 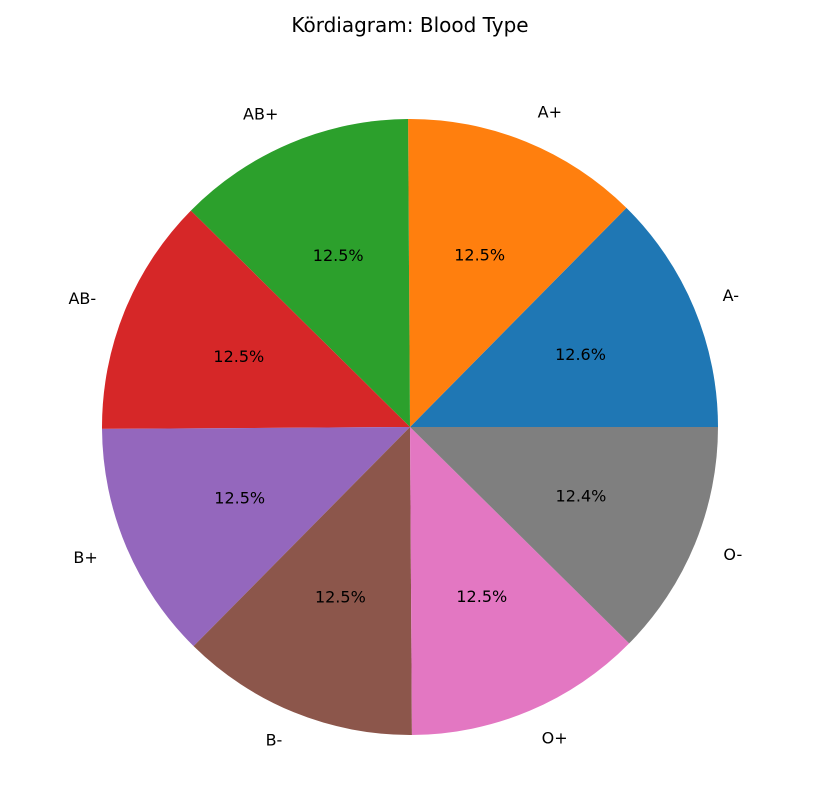 I want to click on slice-label-ab-pos: AB+, so click(x=260, y=113).